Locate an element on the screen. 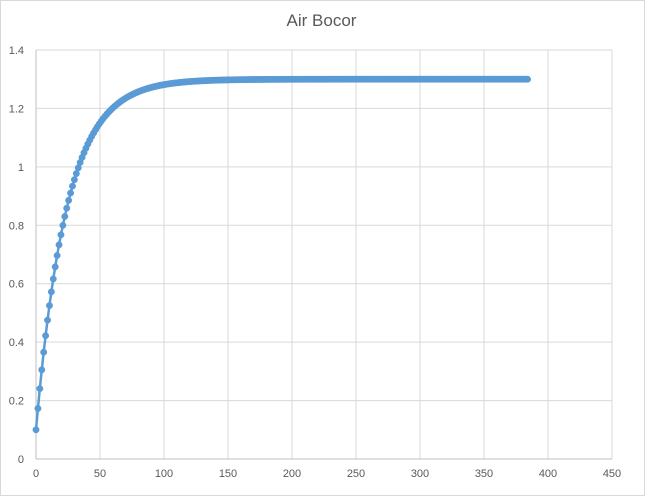  chart-title: Air Bocor is located at coordinates (321, 20).